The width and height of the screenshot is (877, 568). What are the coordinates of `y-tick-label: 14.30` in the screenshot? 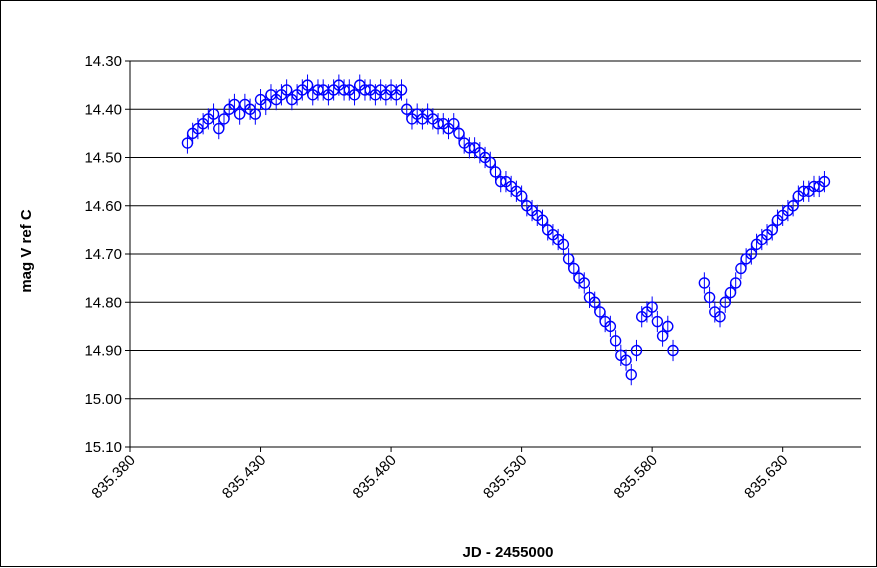 It's located at (103, 61).